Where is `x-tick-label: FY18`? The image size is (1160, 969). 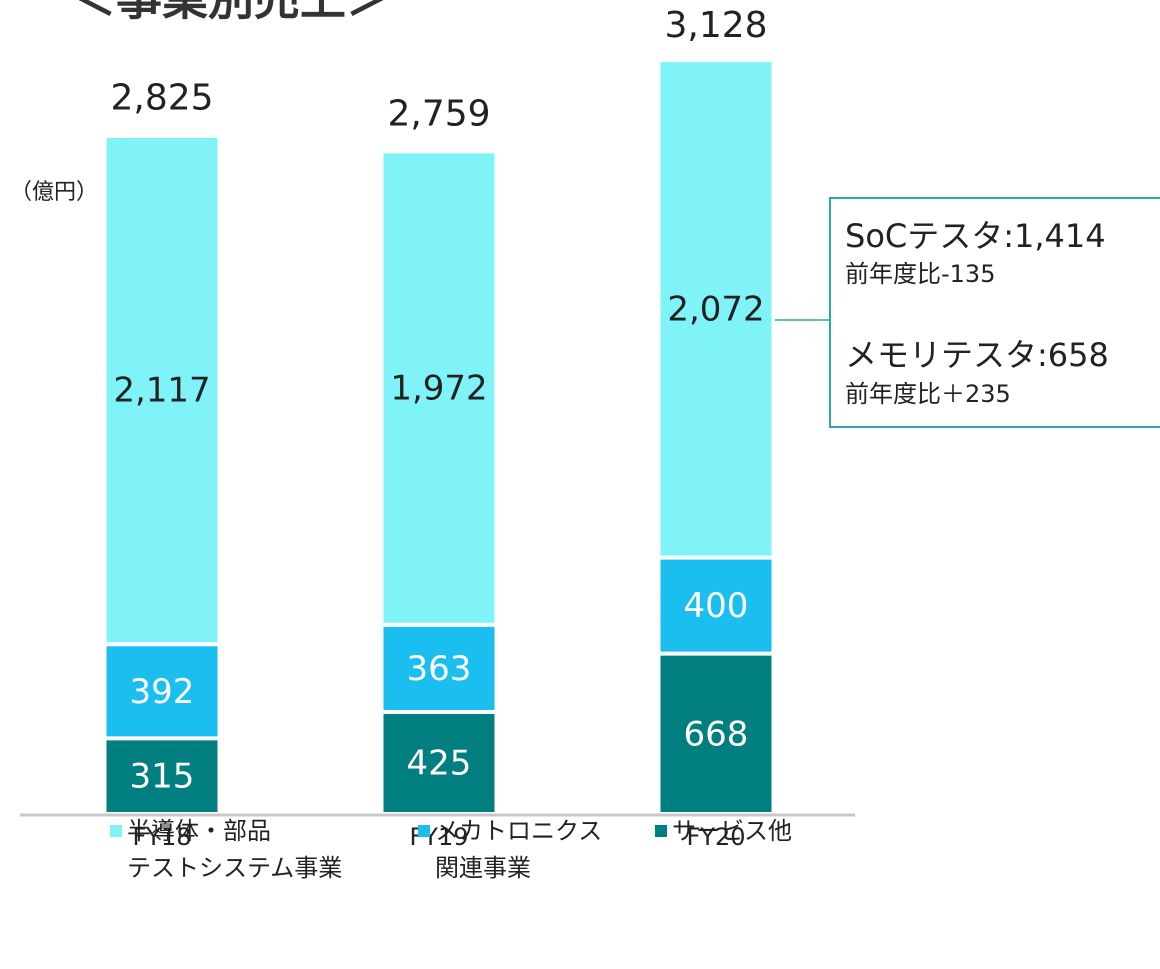
x-tick-label: FY18 is located at coordinates (161, 837).